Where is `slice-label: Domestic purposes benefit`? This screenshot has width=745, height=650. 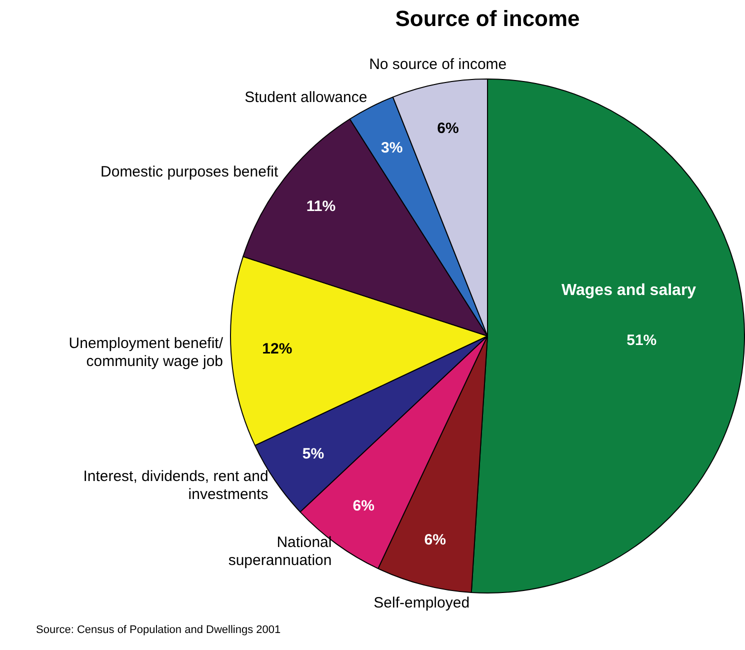 slice-label: Domestic purposes benefit is located at coordinates (189, 171).